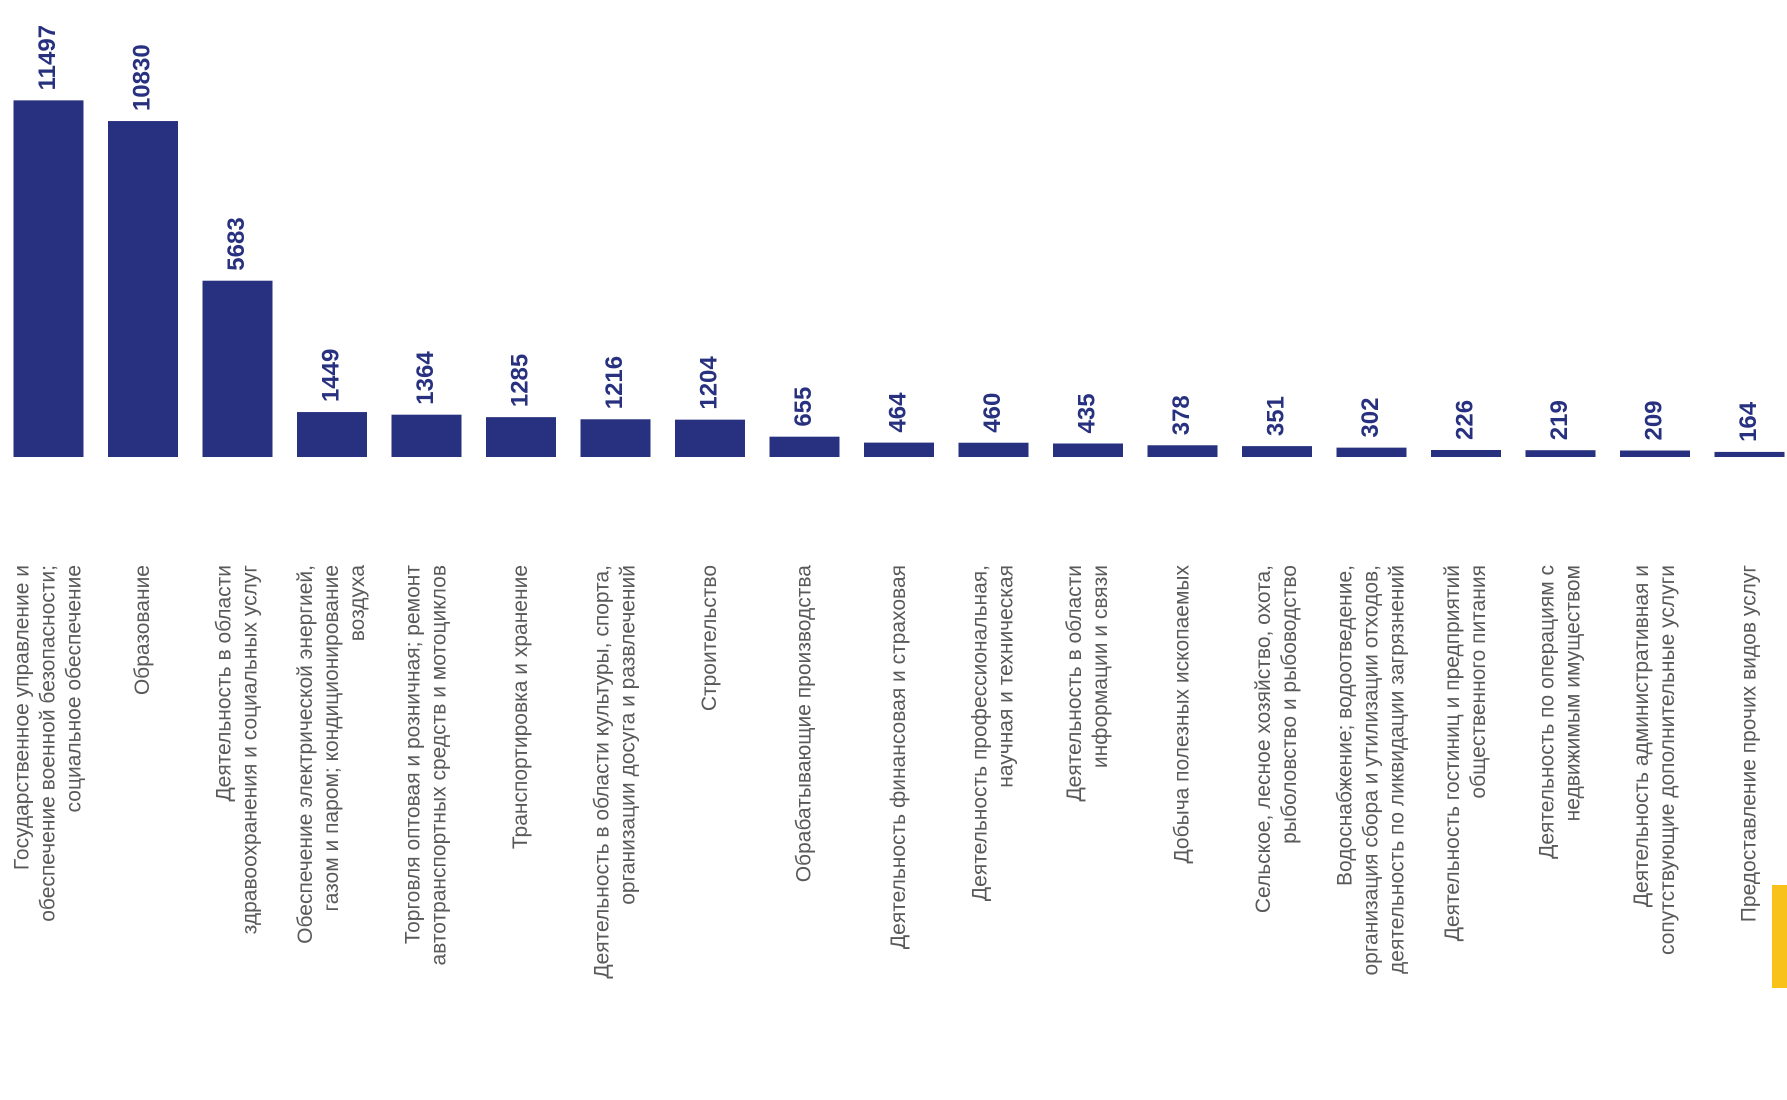  What do you see at coordinates (803, 407) in the screenshot?
I see `value-label: 655` at bounding box center [803, 407].